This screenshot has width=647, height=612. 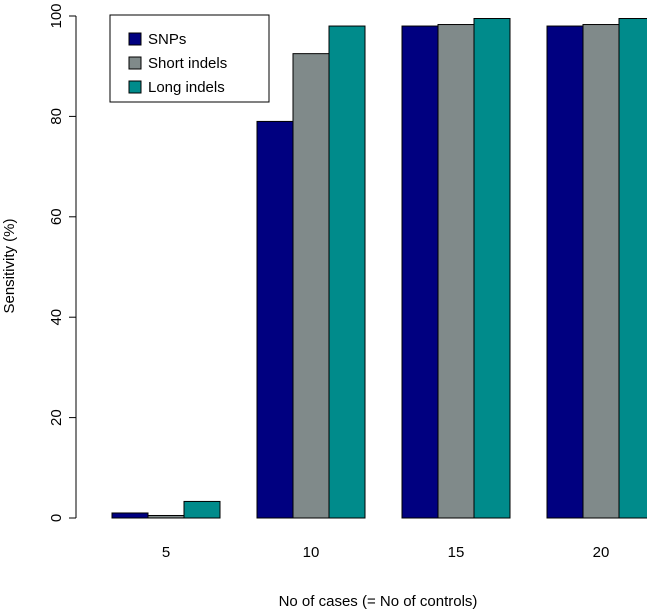 What do you see at coordinates (56, 216) in the screenshot?
I see `y-tick-label: 60` at bounding box center [56, 216].